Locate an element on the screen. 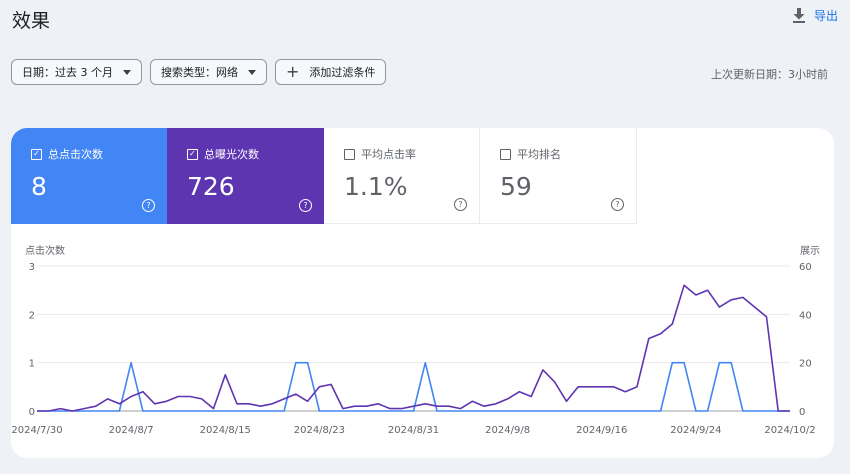 The image size is (850, 474). y-right-tick-label: 60 is located at coordinates (805, 267).